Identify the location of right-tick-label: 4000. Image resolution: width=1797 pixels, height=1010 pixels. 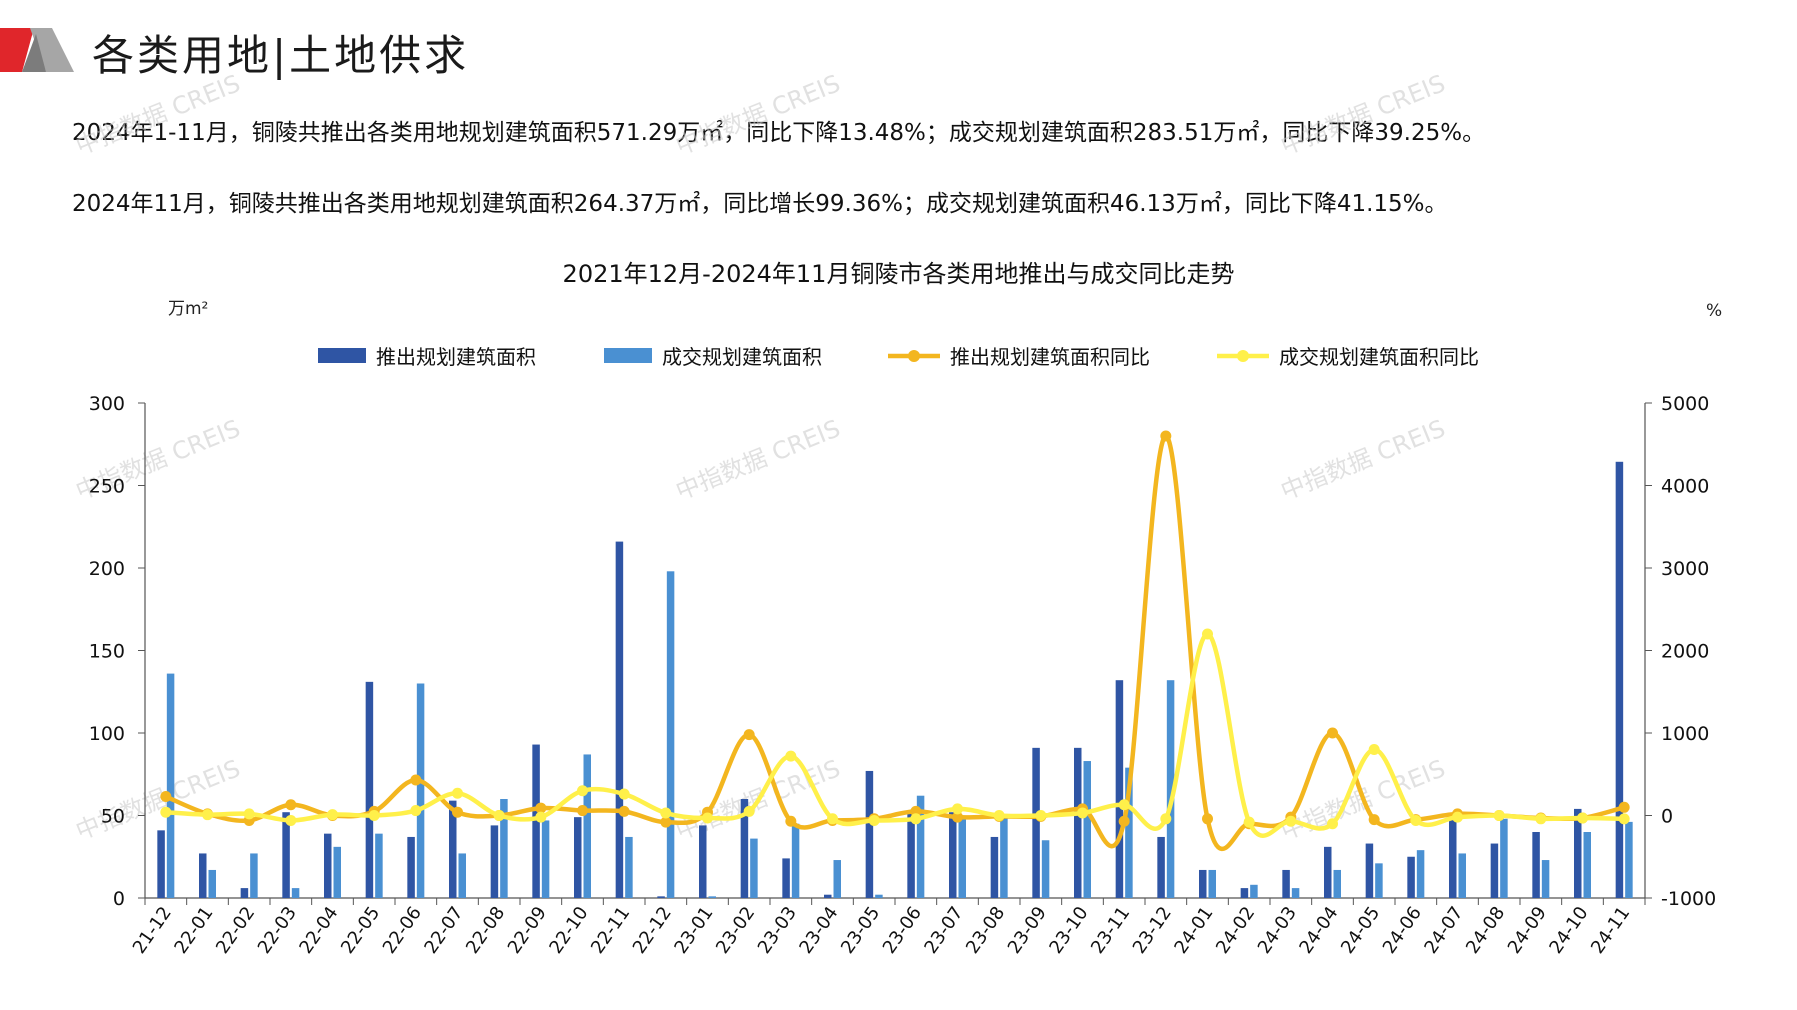
(1685, 487).